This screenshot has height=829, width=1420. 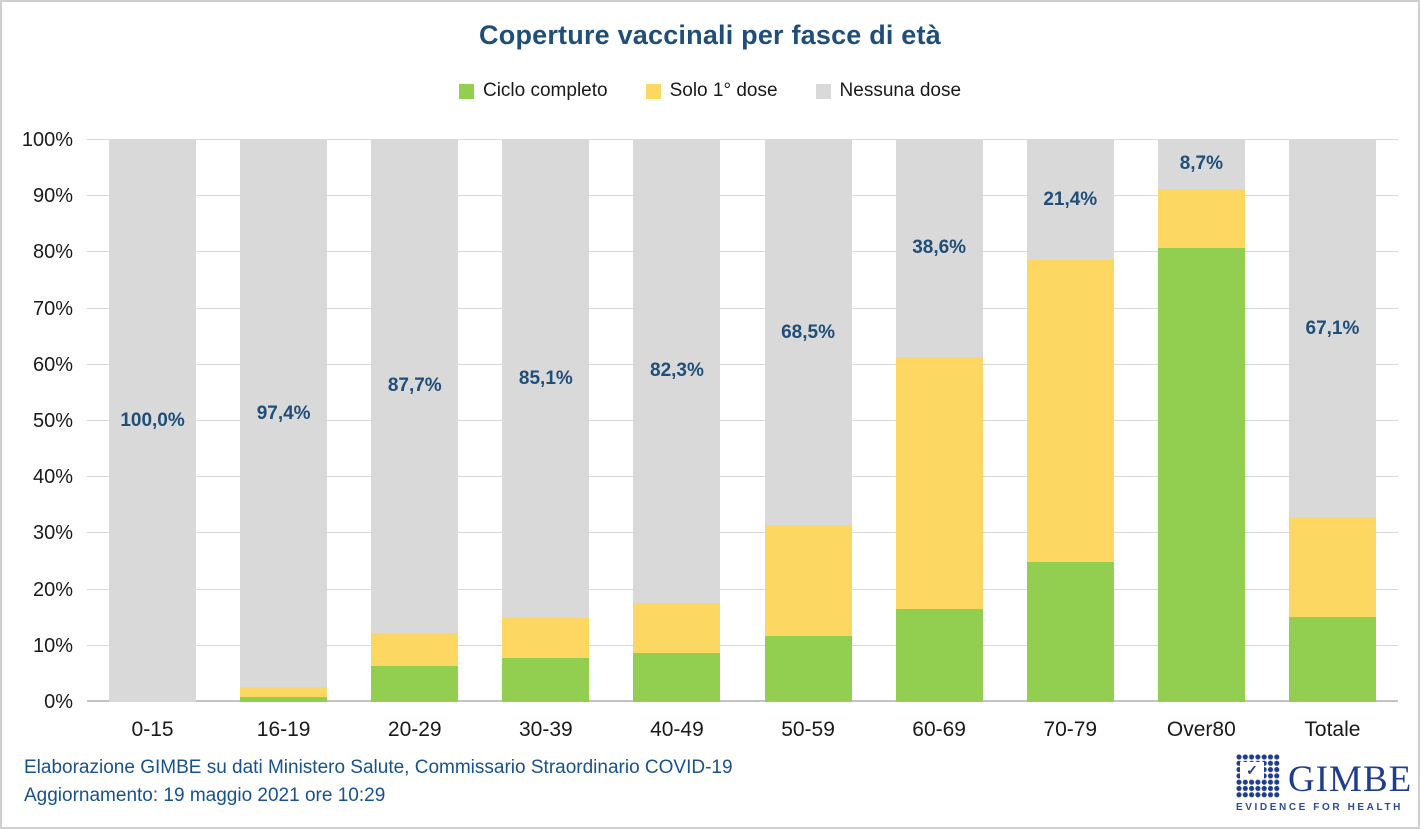 I want to click on bar-data-label: 21,4%, so click(x=1070, y=200).